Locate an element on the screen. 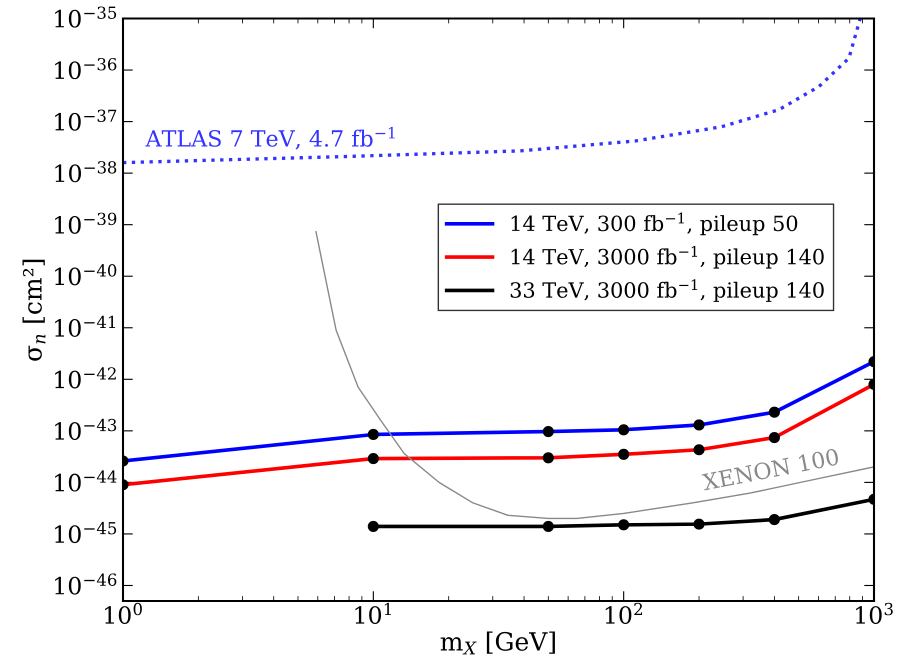  y-tick-label: 10$^{−35}$ is located at coordinates (85, 17).